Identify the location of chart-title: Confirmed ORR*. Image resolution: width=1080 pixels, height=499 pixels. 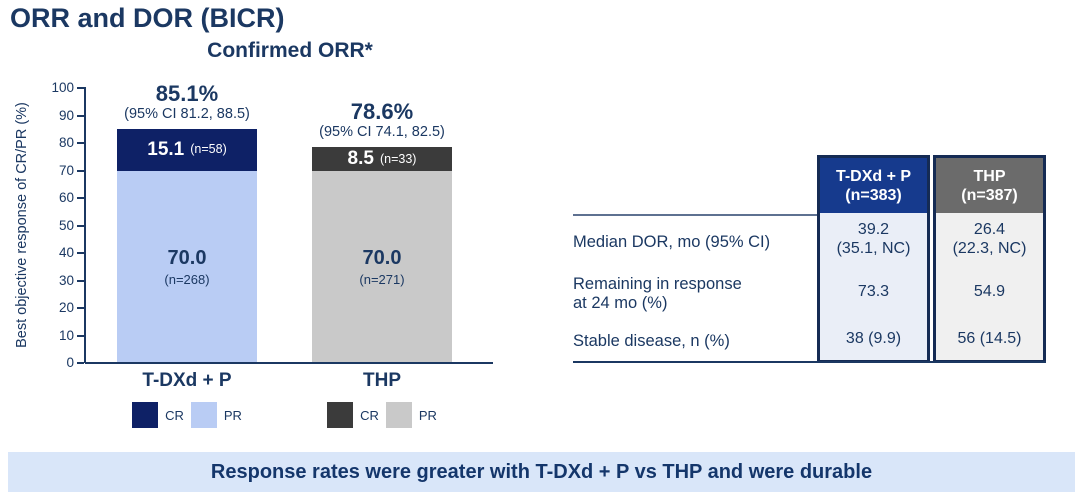
(290, 50).